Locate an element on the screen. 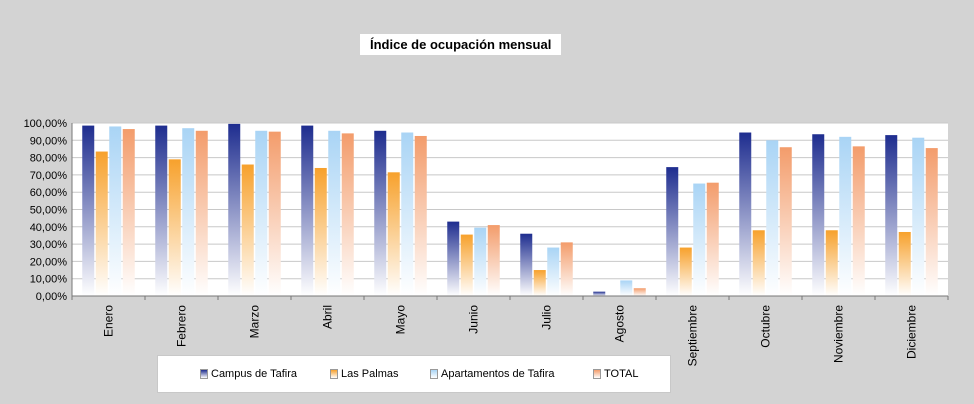  y-tick-label: 70,00% is located at coordinates (49, 176).